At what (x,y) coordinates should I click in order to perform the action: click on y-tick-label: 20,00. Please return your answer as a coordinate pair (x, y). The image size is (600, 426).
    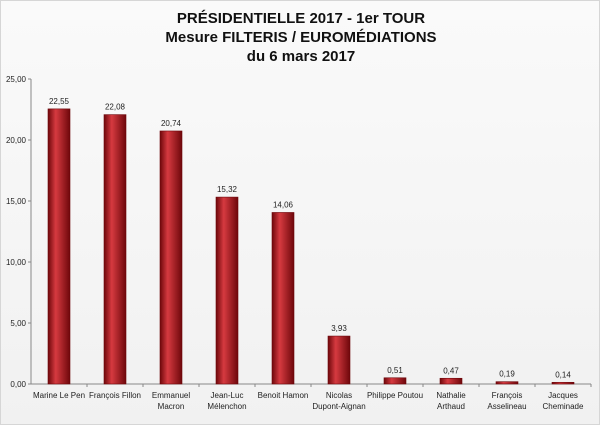
    Looking at the image, I should click on (16, 140).